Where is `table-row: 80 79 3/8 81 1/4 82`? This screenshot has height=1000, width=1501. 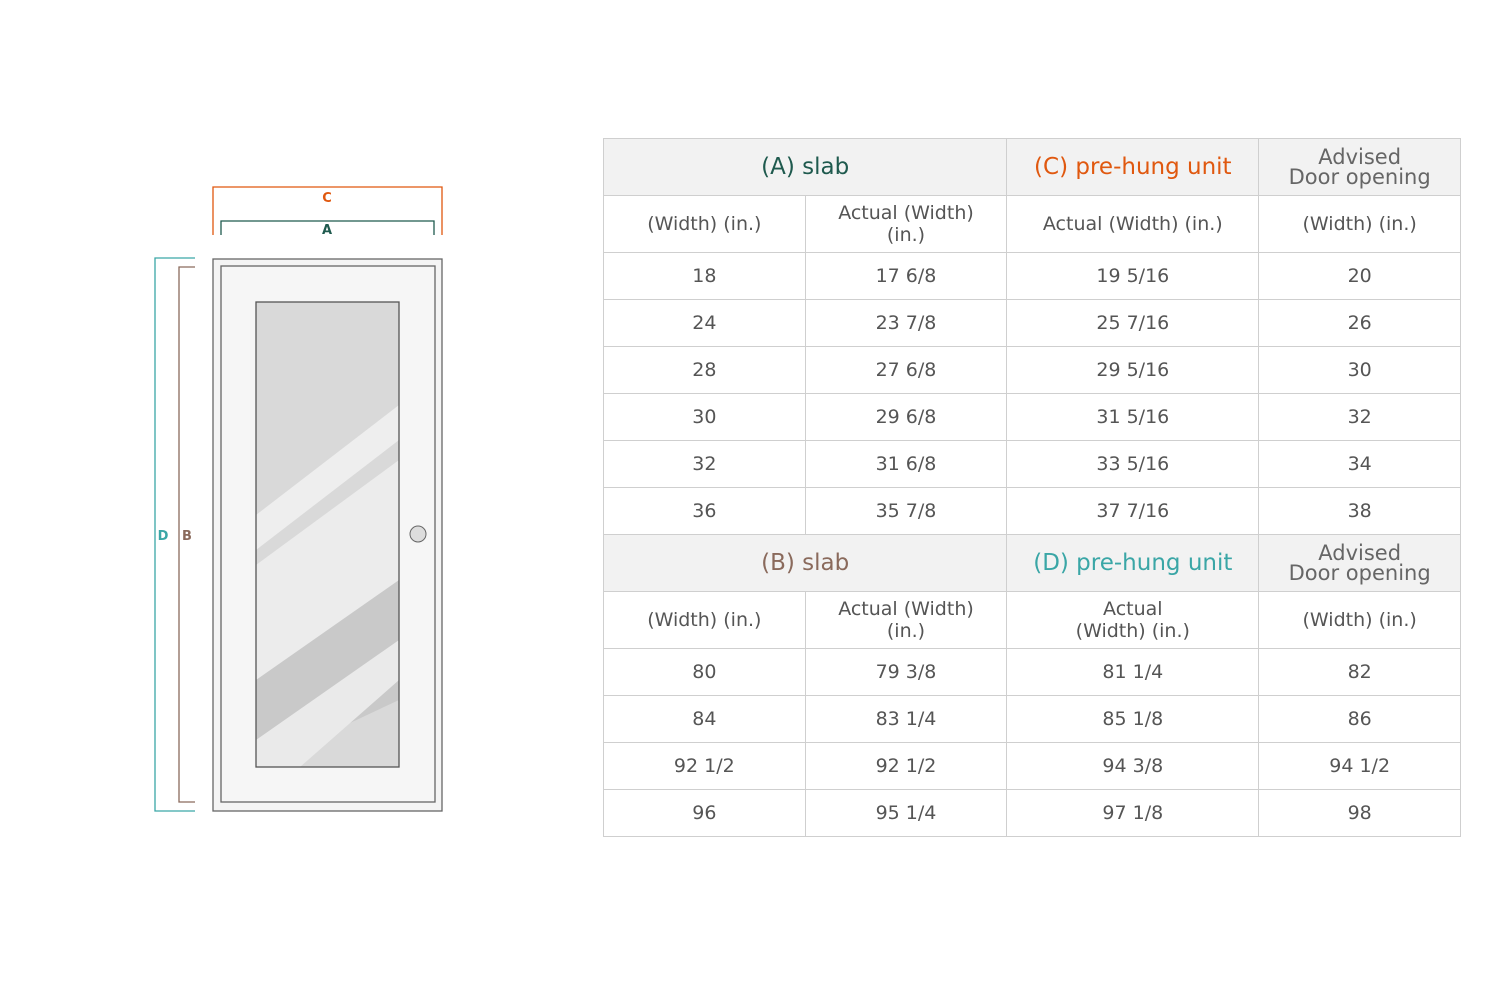
table-row: 80 79 3/8 81 1/4 82 is located at coordinates (1032, 672).